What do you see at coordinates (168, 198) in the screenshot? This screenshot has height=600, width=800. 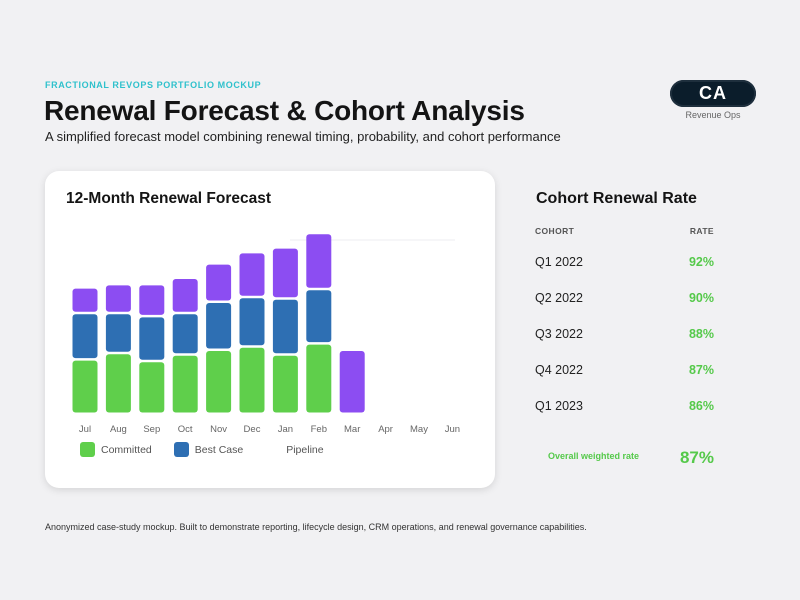 I see `chart-title: 12-Month Renewal Forecast` at bounding box center [168, 198].